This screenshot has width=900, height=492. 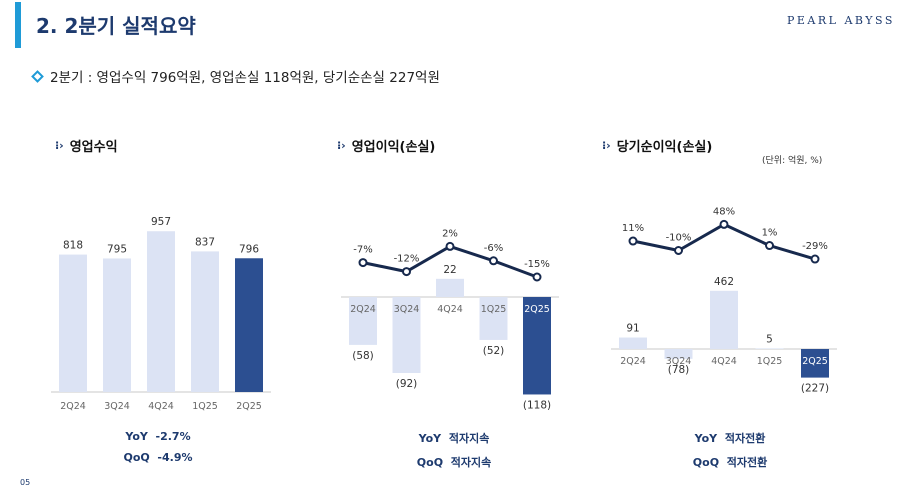 I want to click on brand-logo: PEARL ABYSS, so click(x=841, y=20).